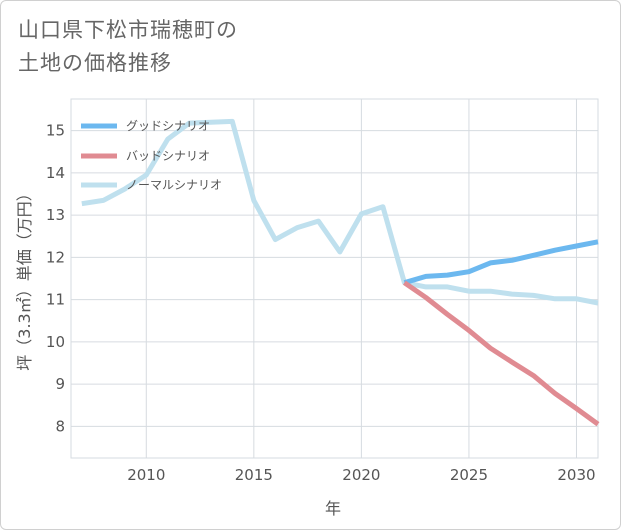 The width and height of the screenshot is (621, 530). What do you see at coordinates (55, 300) in the screenshot?
I see `y-tick-label: 11` at bounding box center [55, 300].